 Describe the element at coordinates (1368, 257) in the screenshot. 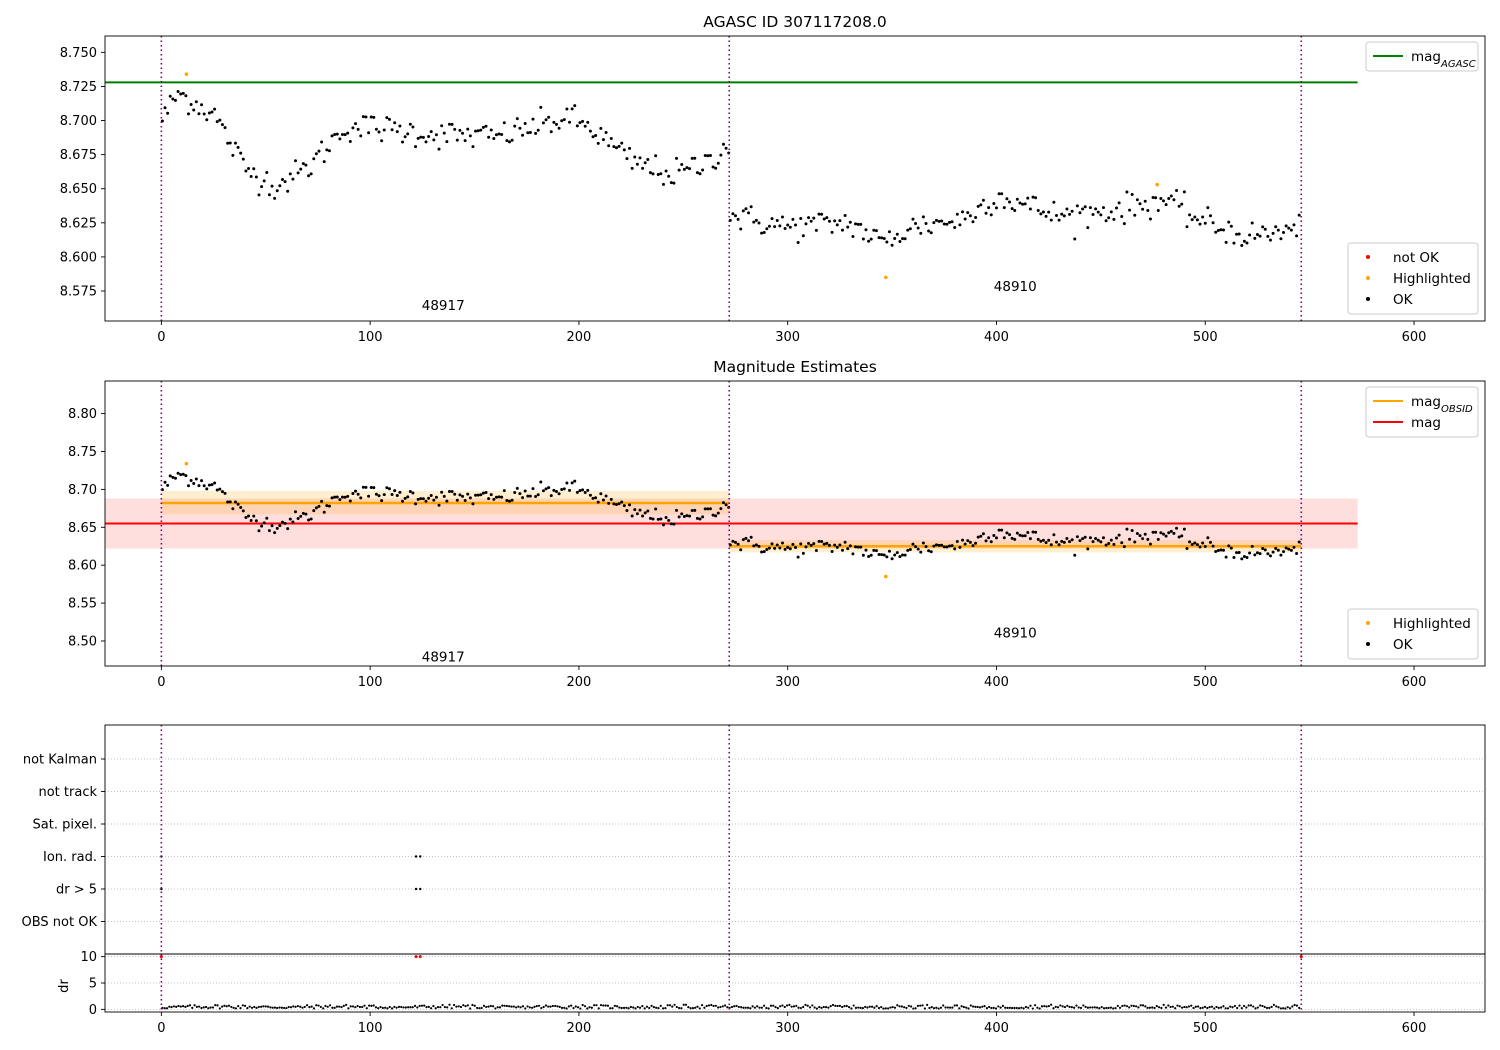

I see `legend-dot-marker` at that location.